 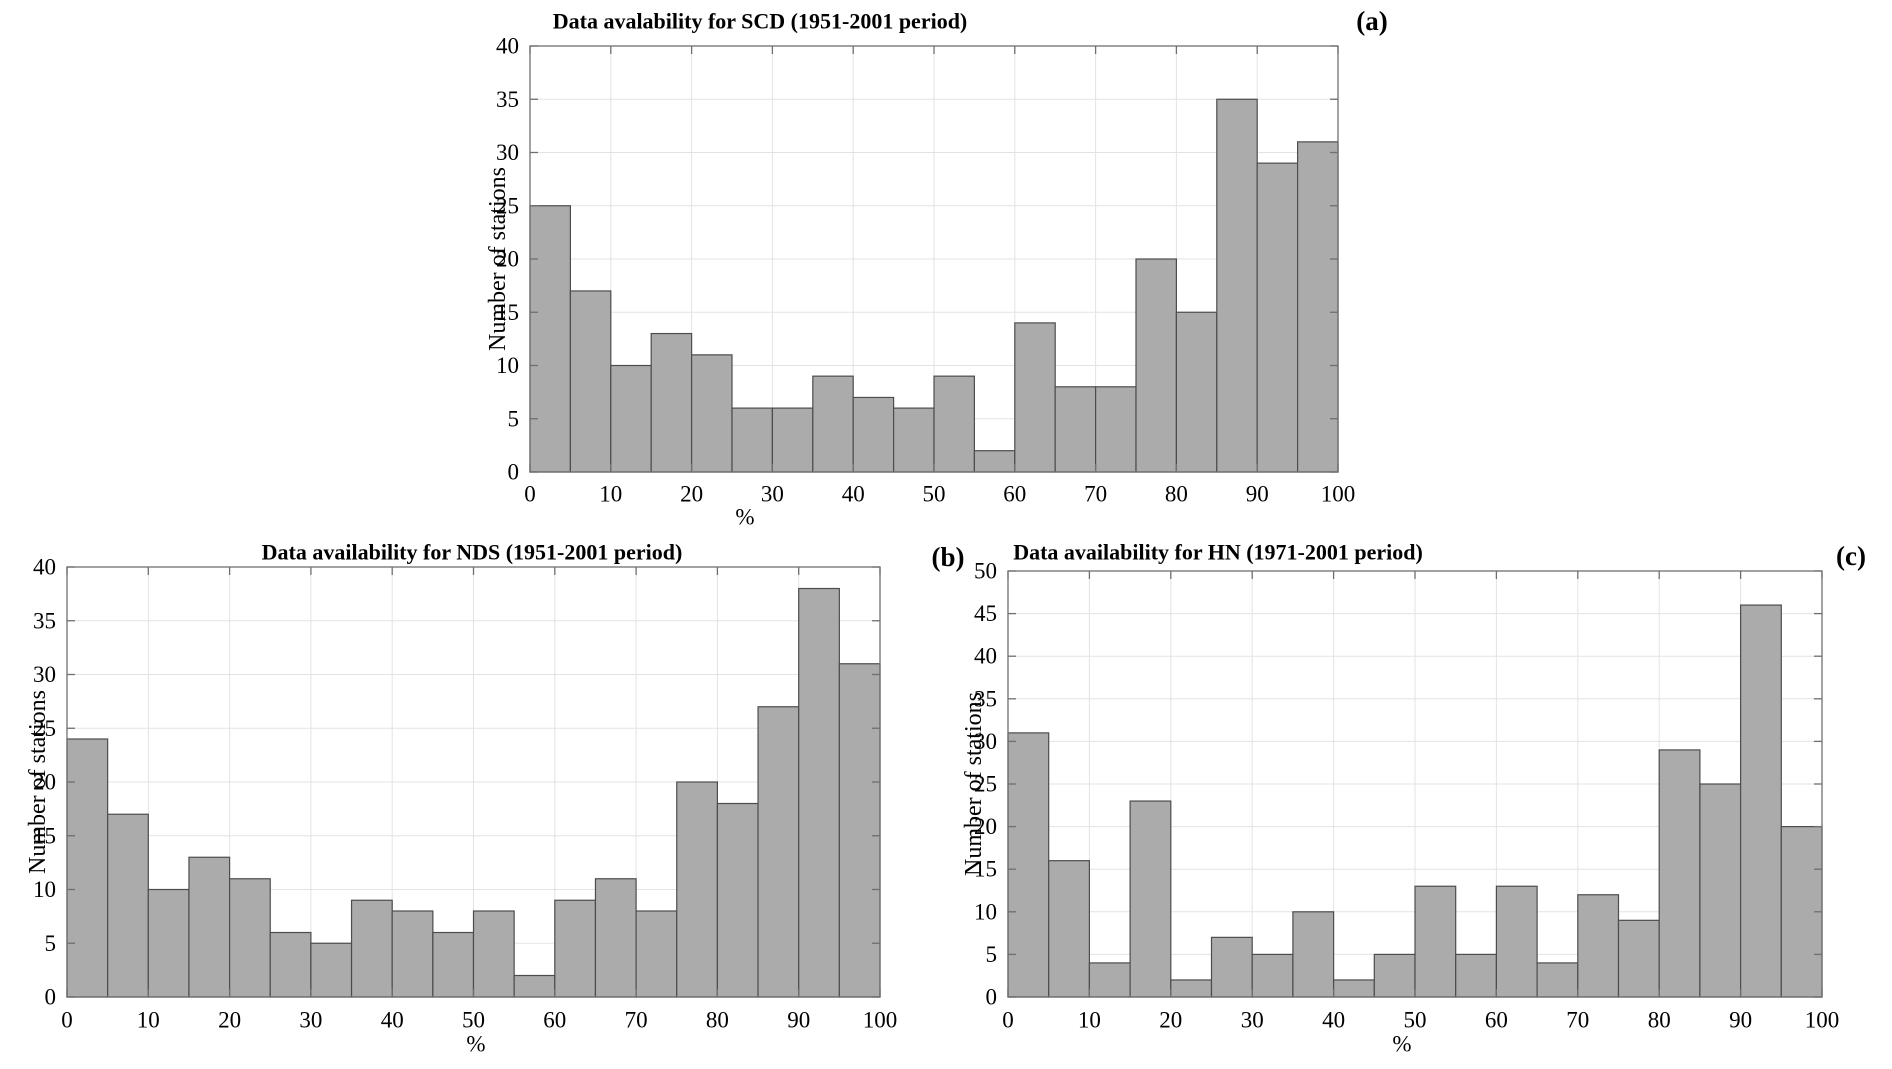 I want to click on panel-label: (b), so click(x=948, y=557).